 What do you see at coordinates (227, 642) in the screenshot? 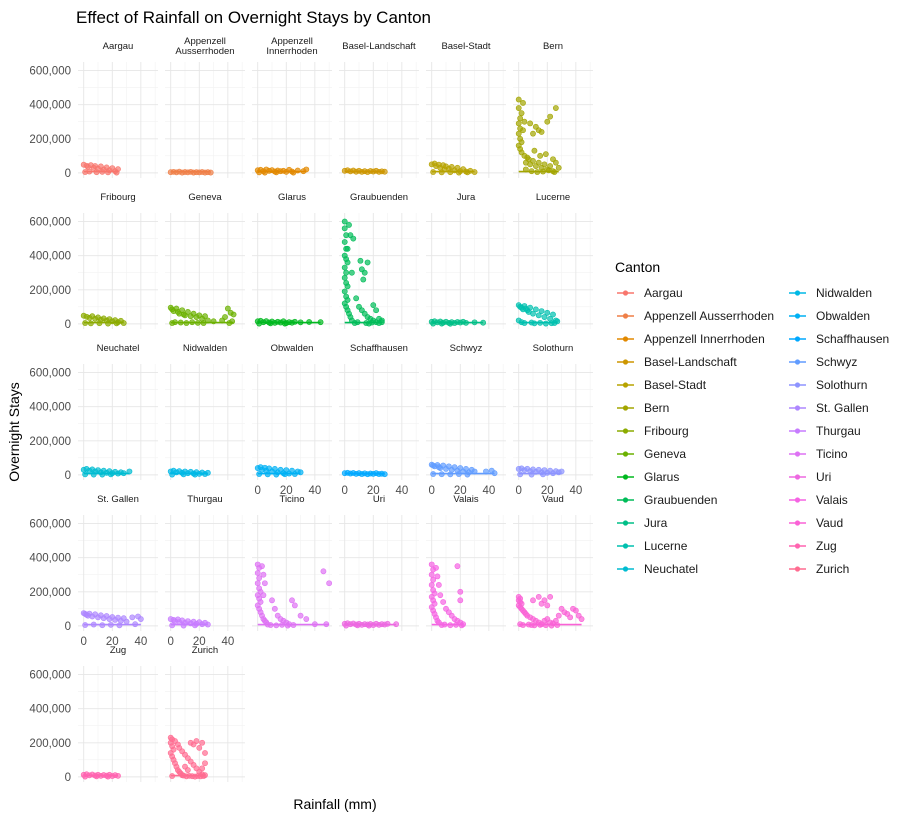
I see `x-tick-label: 40` at bounding box center [227, 642].